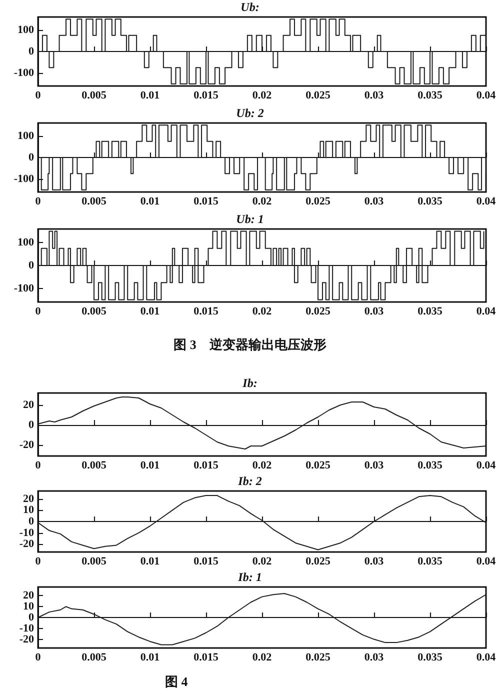 This screenshot has width=500, height=694. I want to click on chart-title: Ub: 1, so click(250, 219).